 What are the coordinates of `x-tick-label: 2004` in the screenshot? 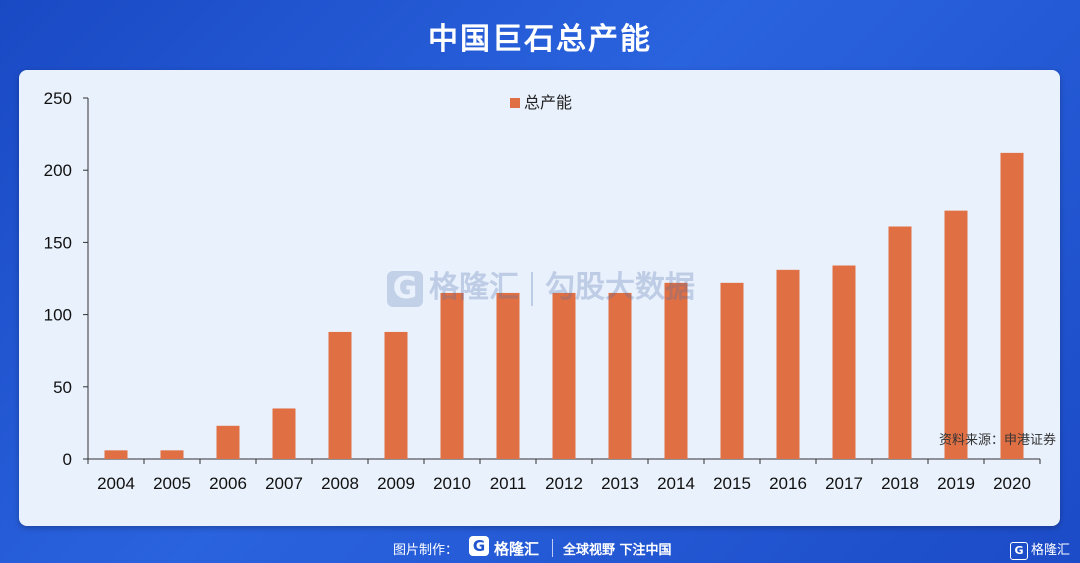 It's located at (116, 483).